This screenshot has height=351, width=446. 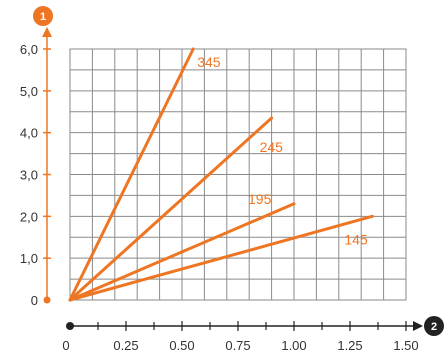 I want to click on series-label-245: 245, so click(x=272, y=147).